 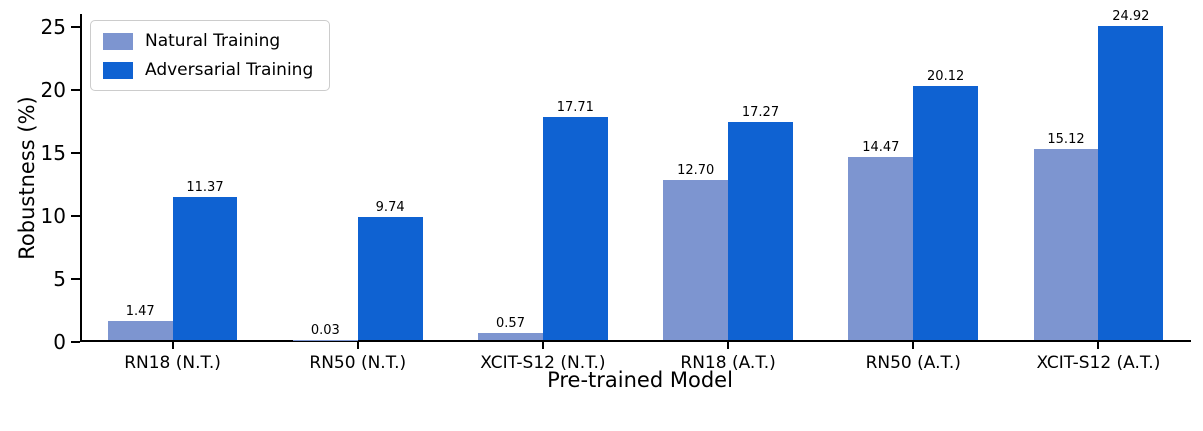 What do you see at coordinates (390, 208) in the screenshot?
I see `bar-value-label: 9.74` at bounding box center [390, 208].